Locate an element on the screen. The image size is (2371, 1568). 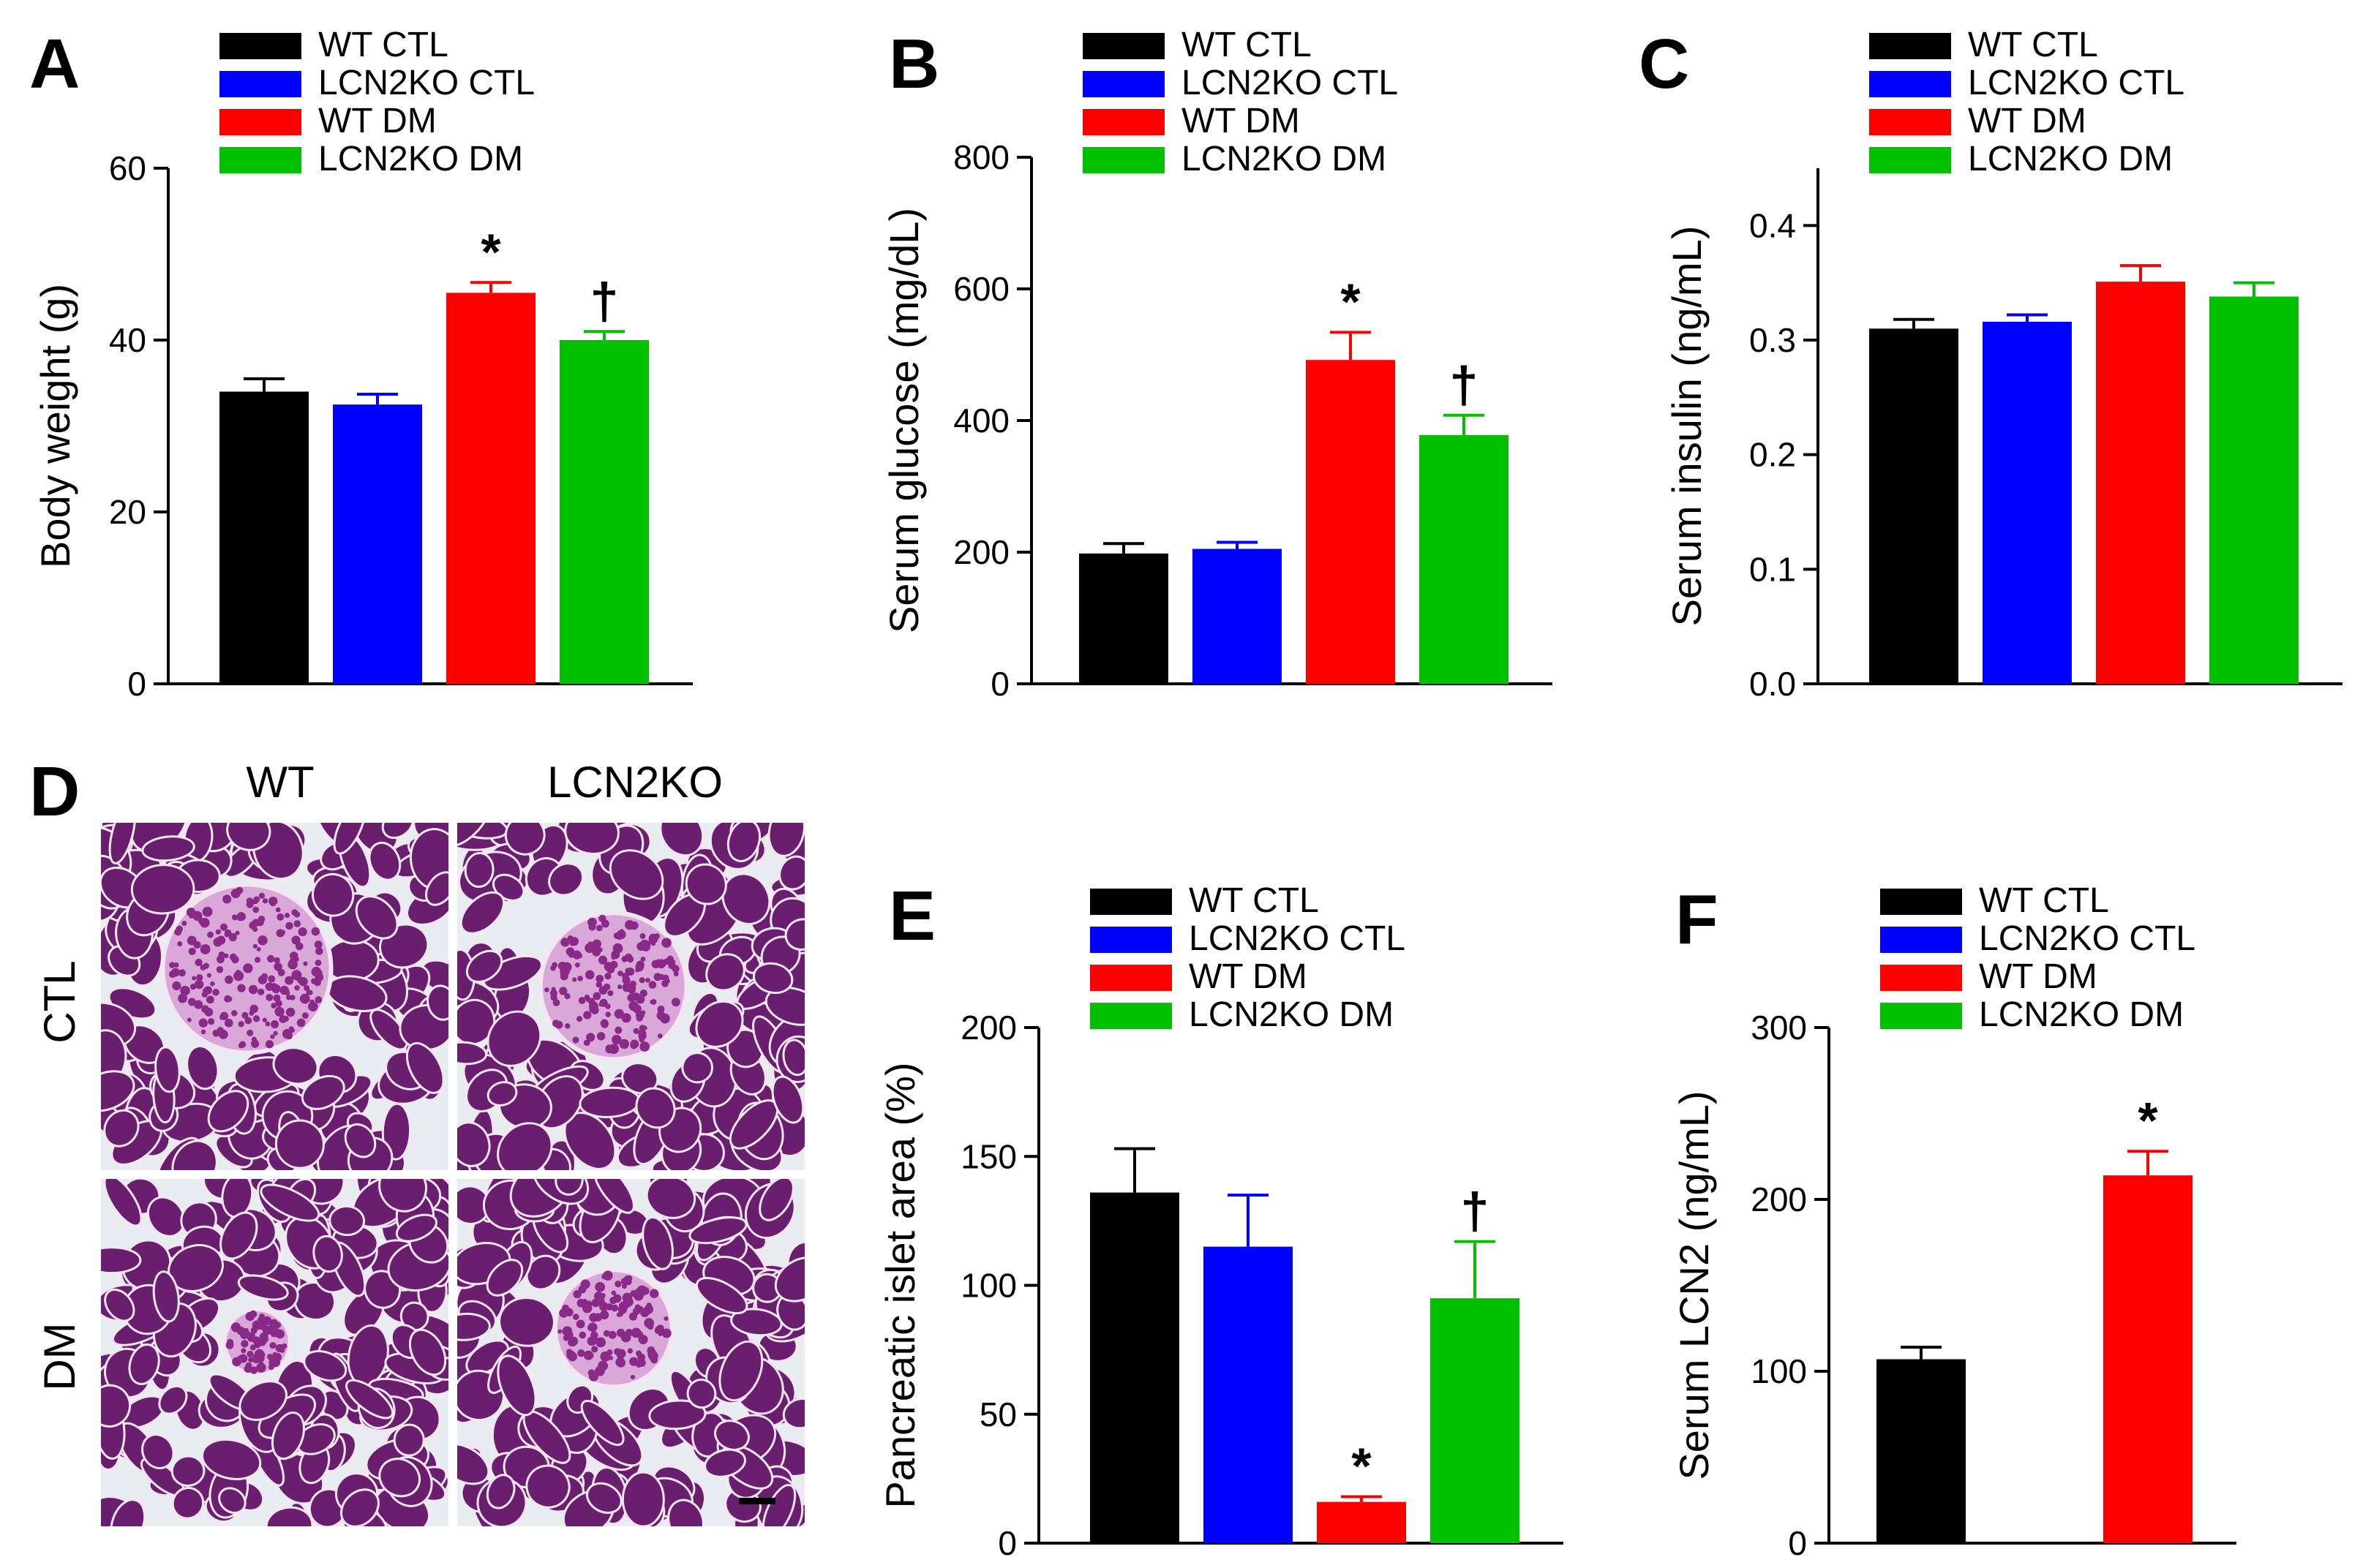
legend-label-c-3: LCN2KO DM is located at coordinates (2070, 159).